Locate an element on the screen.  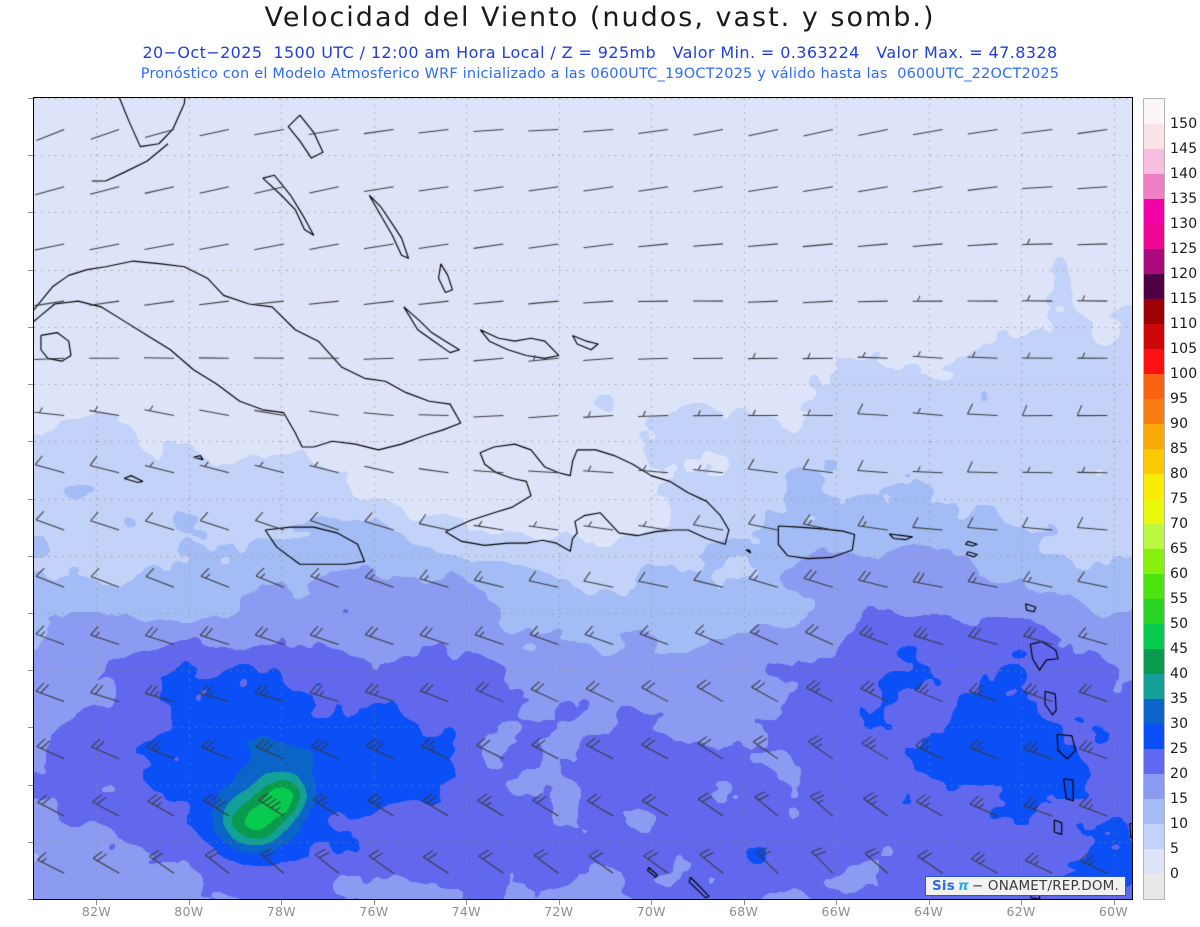
colorbar-tick-label: 5 is located at coordinates (1175, 849).